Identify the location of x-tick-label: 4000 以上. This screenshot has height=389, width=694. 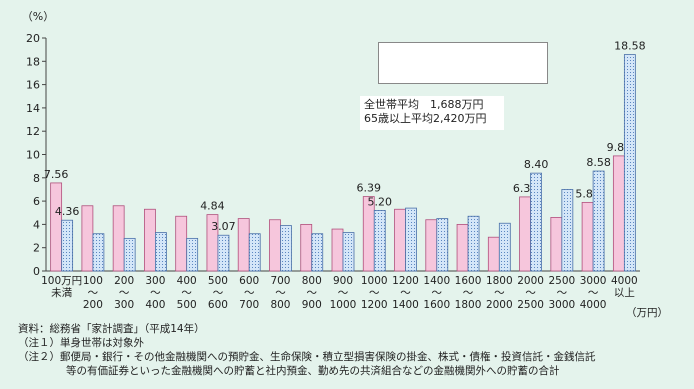
(624, 287).